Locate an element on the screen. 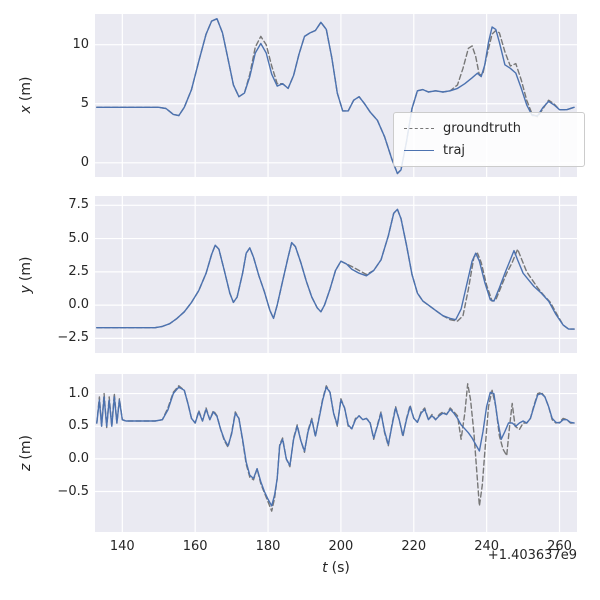 This screenshot has height=600, width=600. x-axis-label-var: t is located at coordinates (325, 568).